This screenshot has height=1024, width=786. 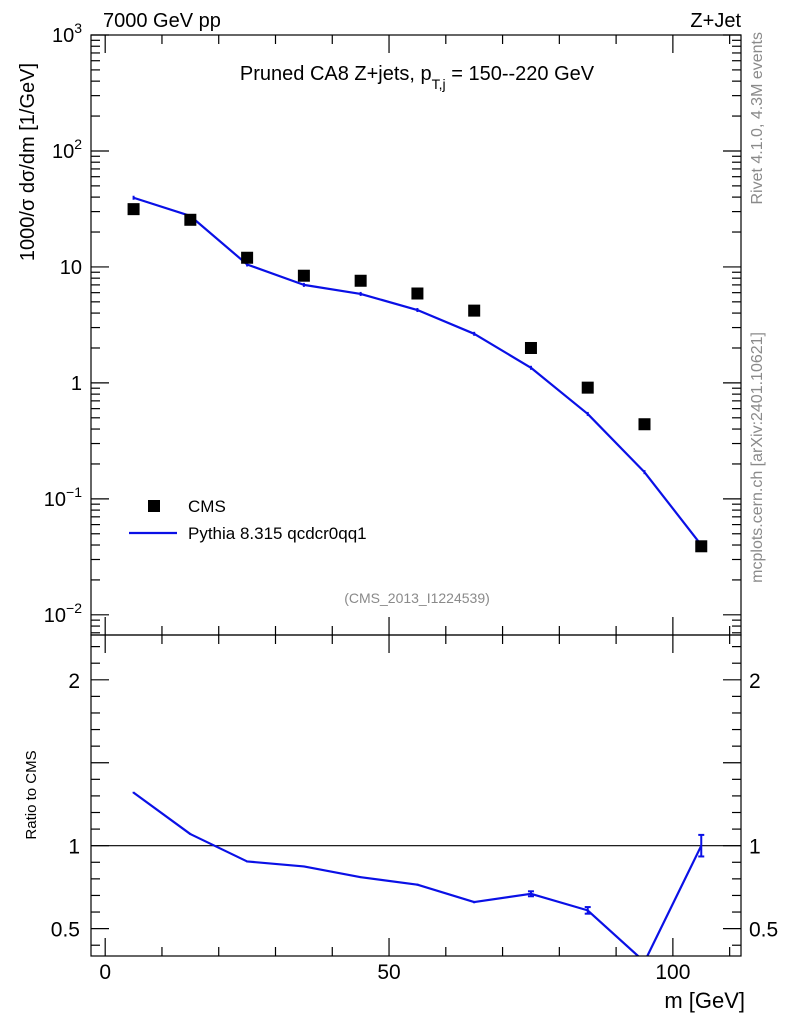 I want to click on rivet-info: Rivet 4.1.0, 4.3M events, so click(x=757, y=118).